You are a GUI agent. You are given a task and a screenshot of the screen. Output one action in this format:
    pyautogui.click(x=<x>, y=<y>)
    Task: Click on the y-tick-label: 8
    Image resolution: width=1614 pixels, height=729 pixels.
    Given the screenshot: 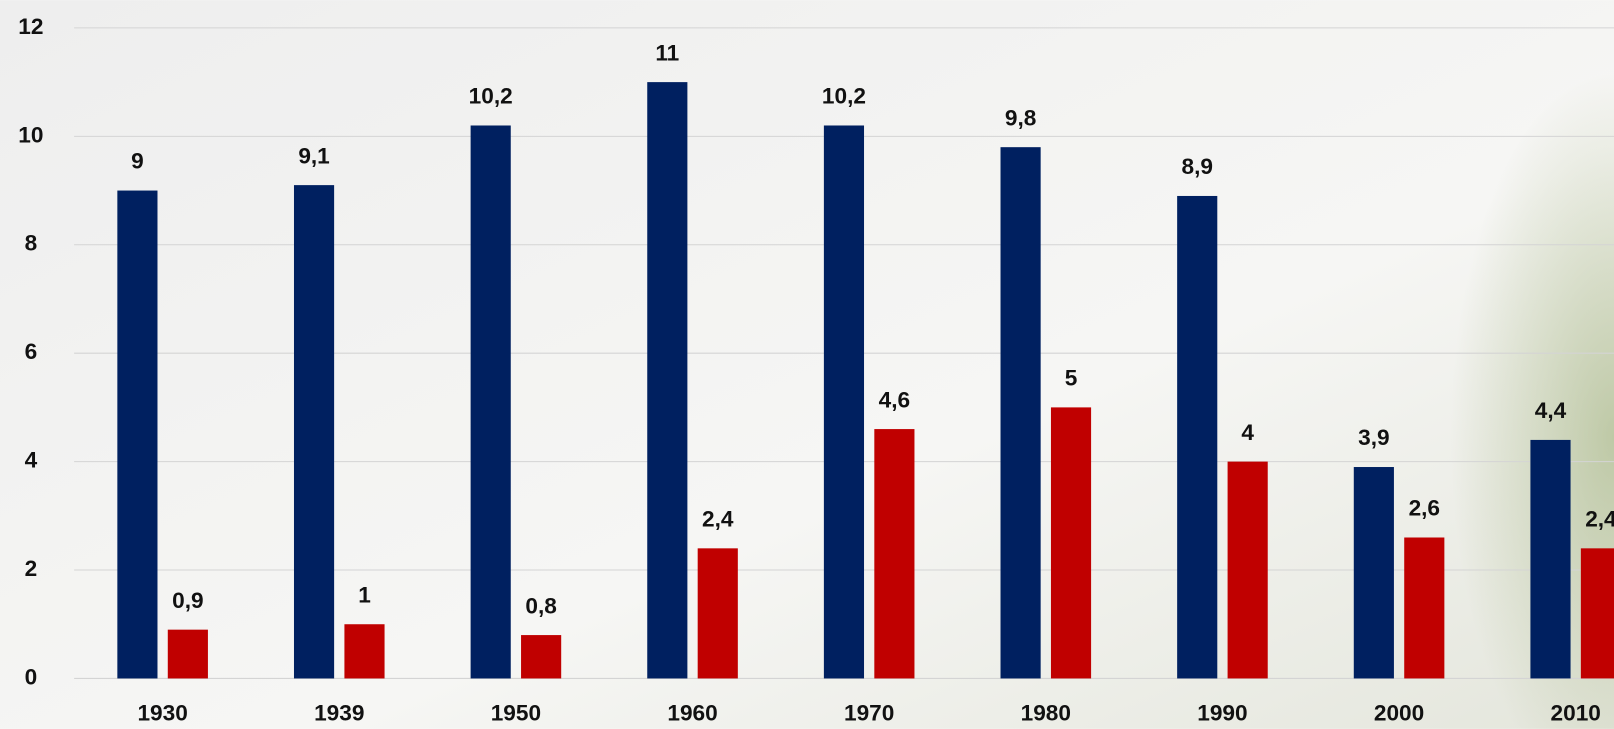 What is the action you would take?
    pyautogui.click(x=31, y=243)
    